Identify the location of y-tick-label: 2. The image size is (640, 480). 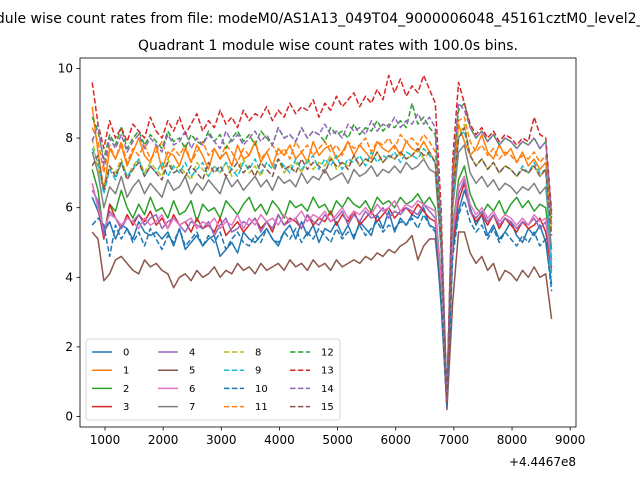
(69, 347).